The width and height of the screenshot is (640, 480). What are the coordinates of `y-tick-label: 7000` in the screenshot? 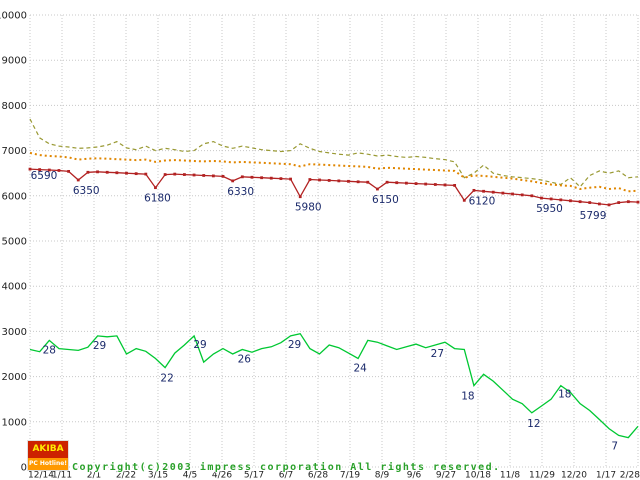 It's located at (14, 151).